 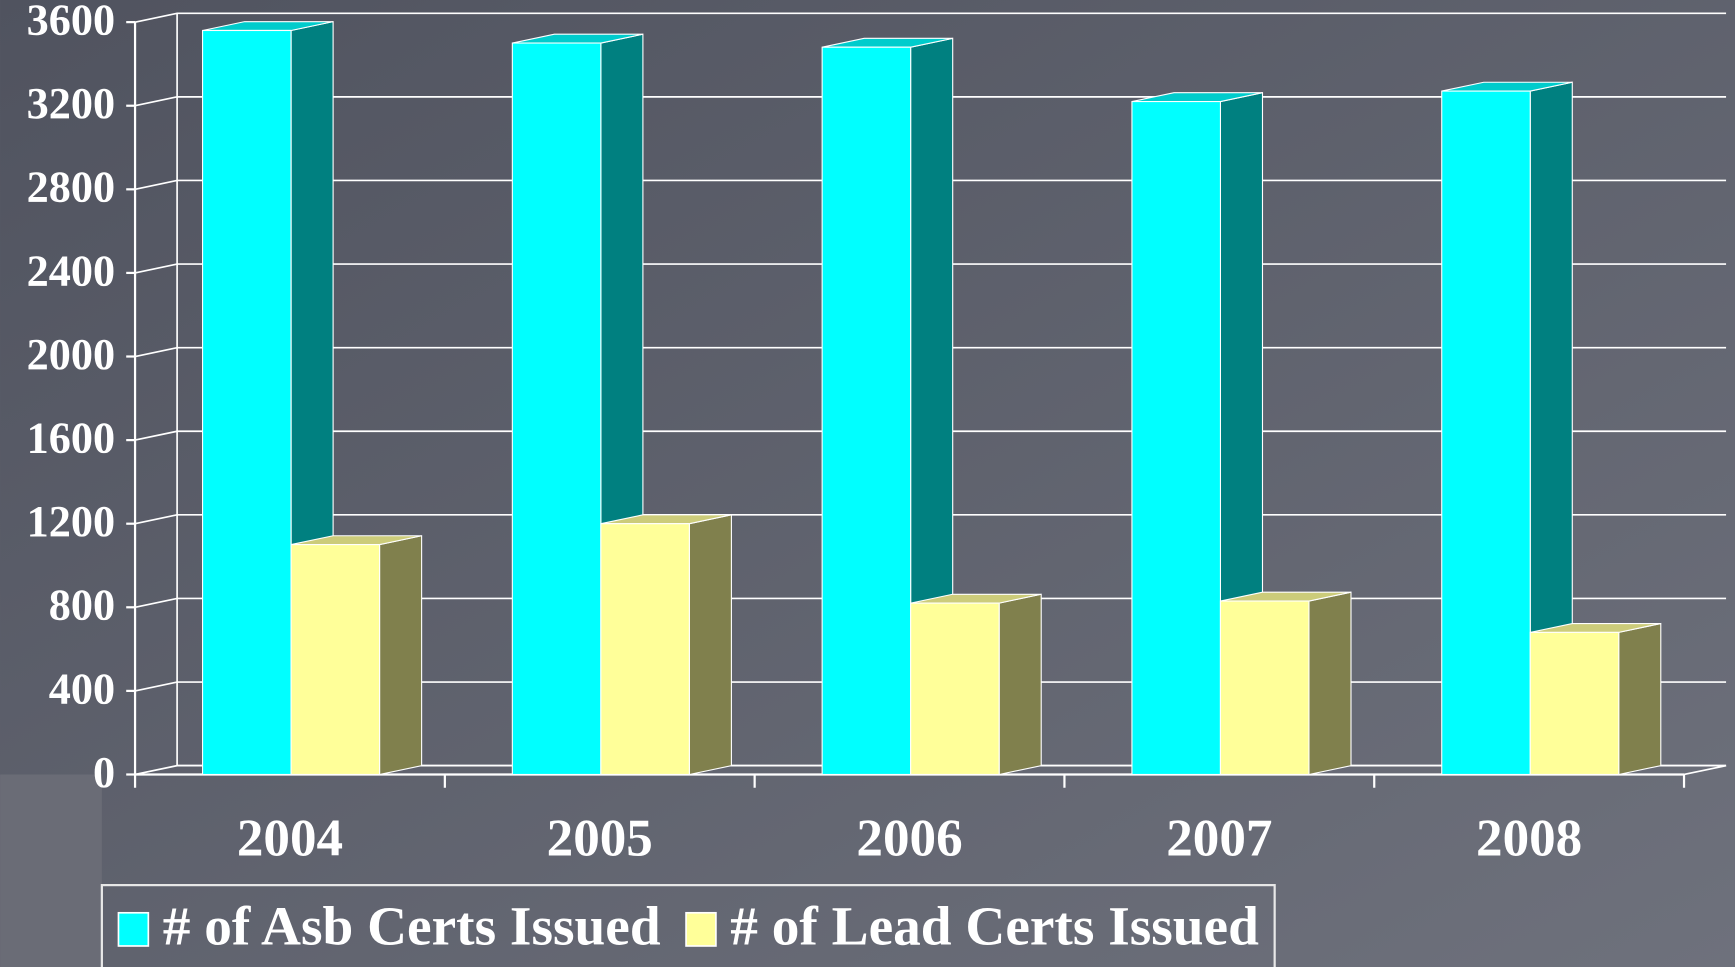 I want to click on y-tick-label: 800, so click(x=82, y=605).